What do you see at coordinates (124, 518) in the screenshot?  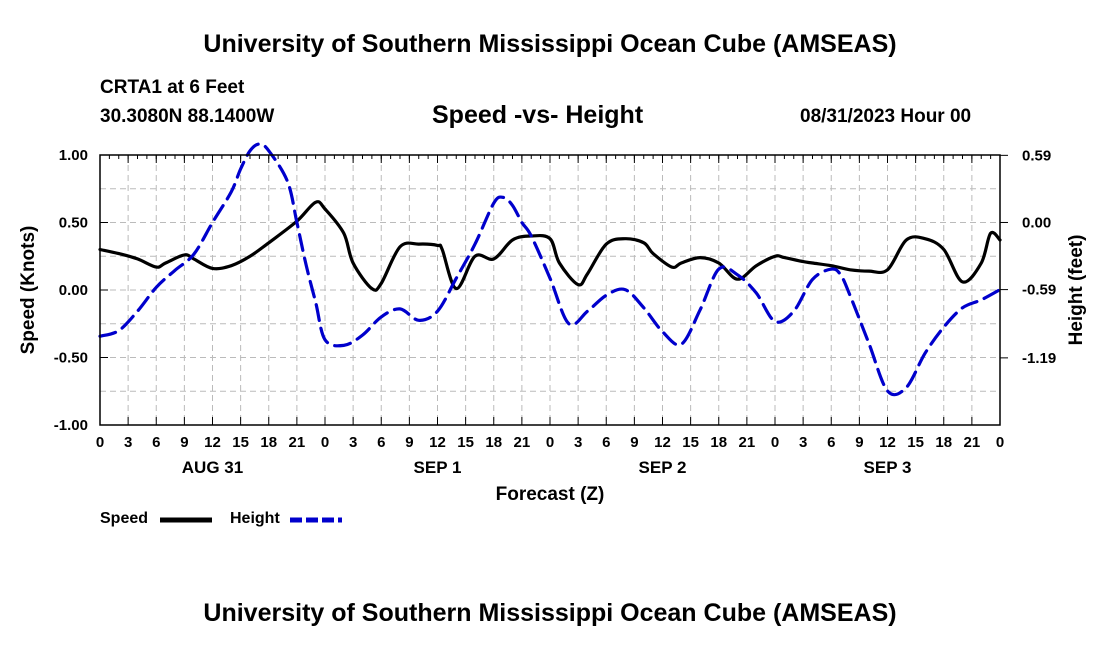 I see `legend-speed-label: Speed` at bounding box center [124, 518].